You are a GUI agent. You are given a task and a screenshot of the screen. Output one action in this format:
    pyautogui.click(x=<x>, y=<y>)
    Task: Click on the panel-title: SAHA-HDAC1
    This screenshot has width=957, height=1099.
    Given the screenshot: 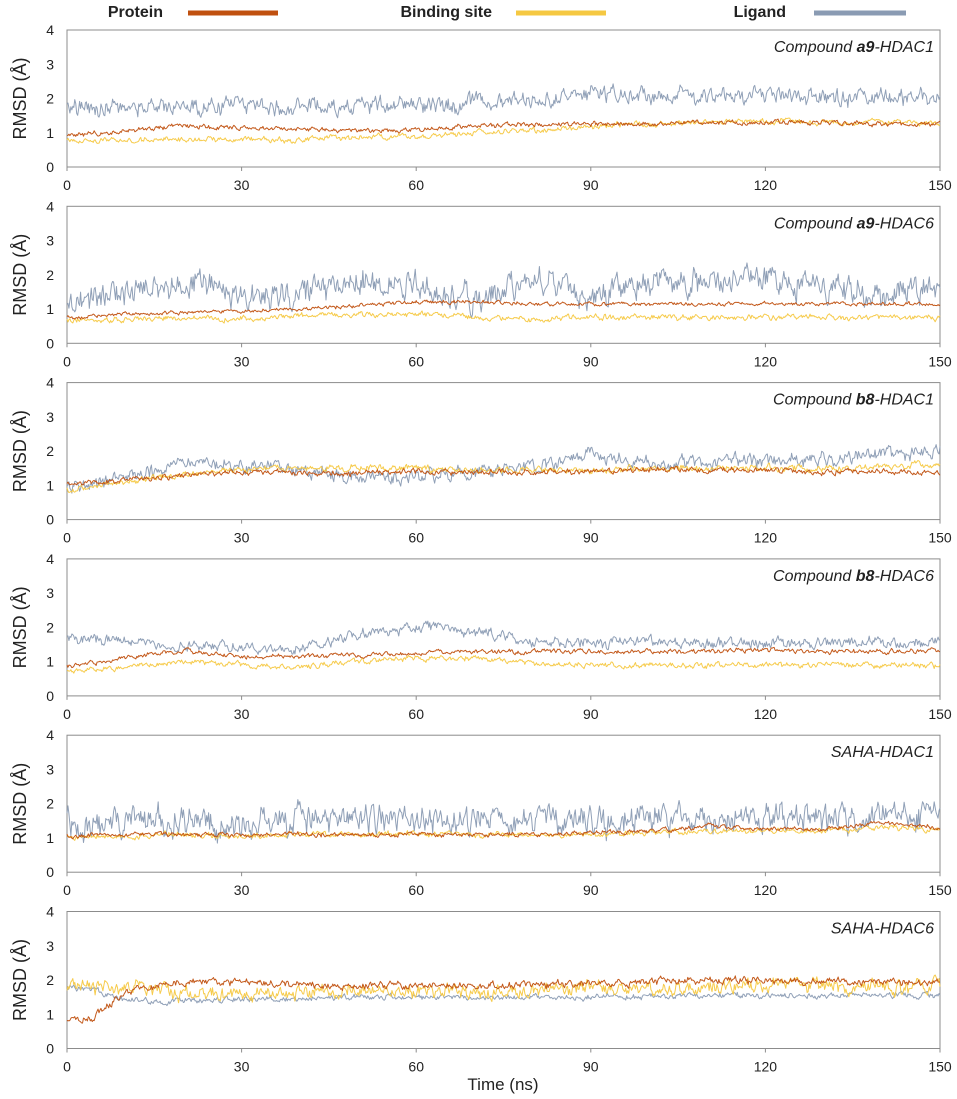 What is the action you would take?
    pyautogui.click(x=882, y=752)
    